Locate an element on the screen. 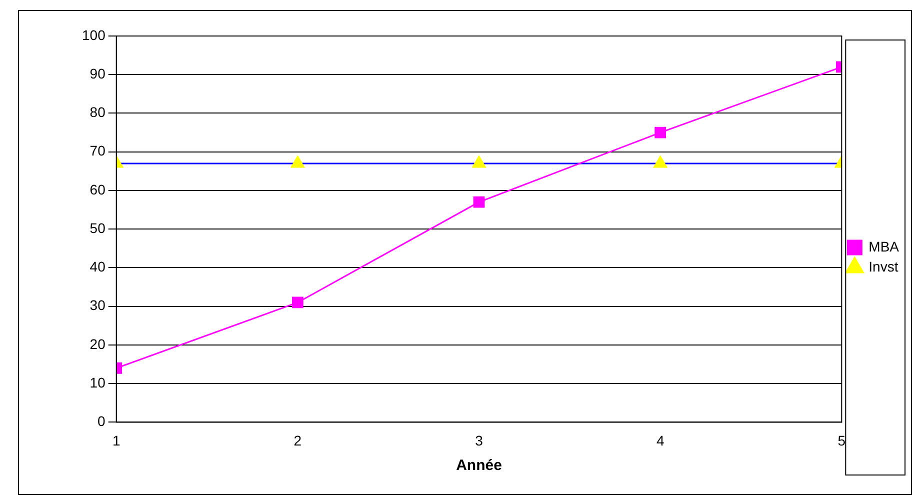 The image size is (912, 495). y-tick-label: 30 is located at coordinates (98, 305).